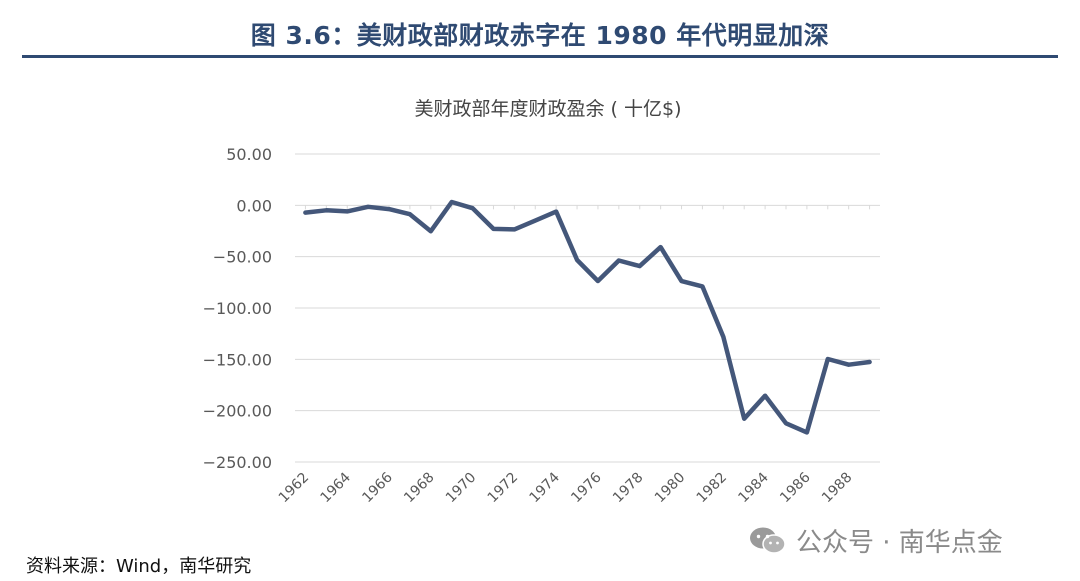  What do you see at coordinates (254, 205) in the screenshot?
I see `y-tick-label: 0.00` at bounding box center [254, 205].